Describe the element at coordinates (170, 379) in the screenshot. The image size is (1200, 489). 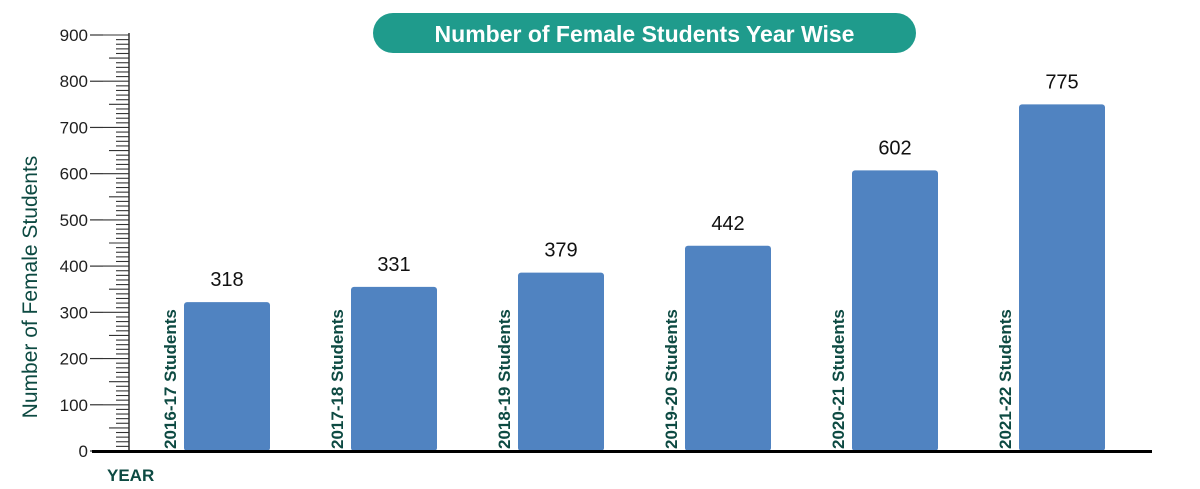
I see `category-label: 2016-17 Students` at that location.